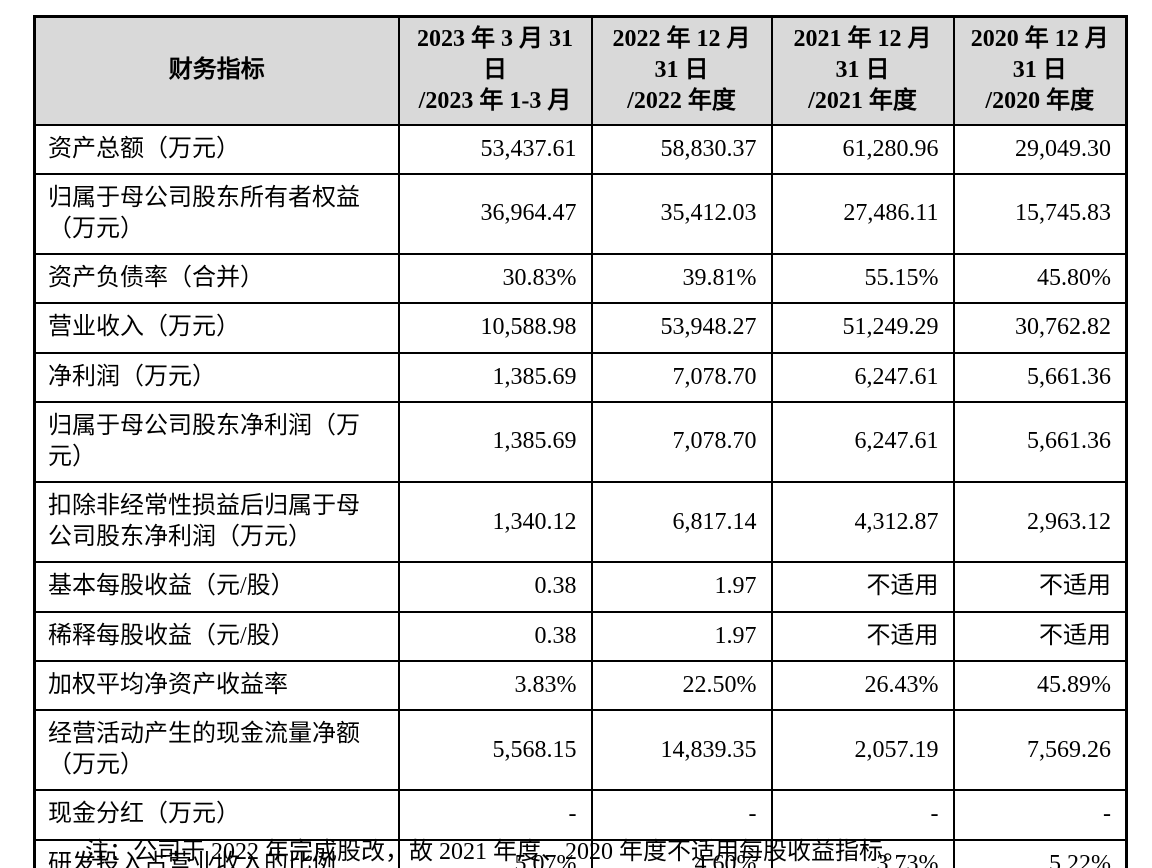 Image resolution: width=1152 pixels, height=868 pixels. Describe the element at coordinates (681, 853) in the screenshot. I see `cell-value: 4.60%` at that location.